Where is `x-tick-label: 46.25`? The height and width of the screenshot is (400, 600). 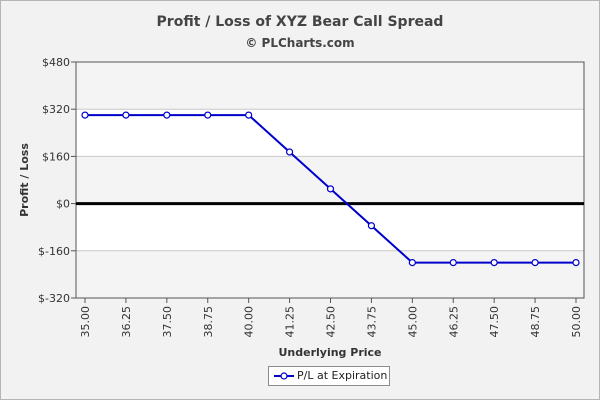
x-tick-label: 46.25 is located at coordinates (453, 322).